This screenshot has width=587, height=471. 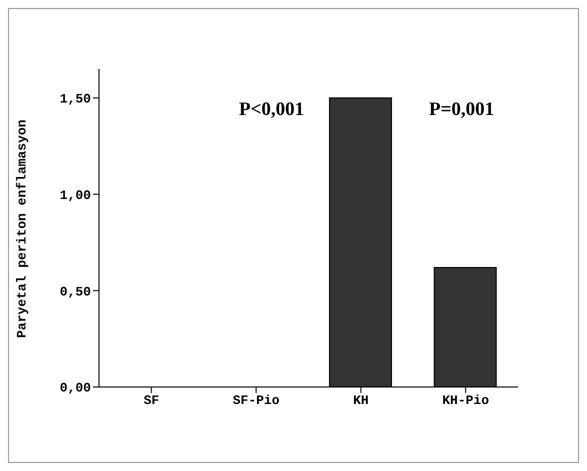 What do you see at coordinates (152, 400) in the screenshot?
I see `x-tick-label: SF` at bounding box center [152, 400].